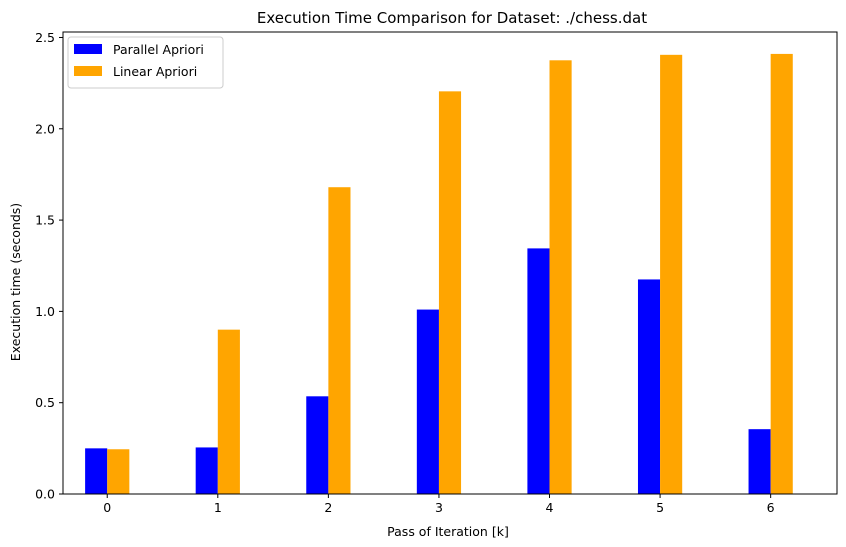  Describe the element at coordinates (45, 220) in the screenshot. I see `y-tick-label: 1.5` at that location.